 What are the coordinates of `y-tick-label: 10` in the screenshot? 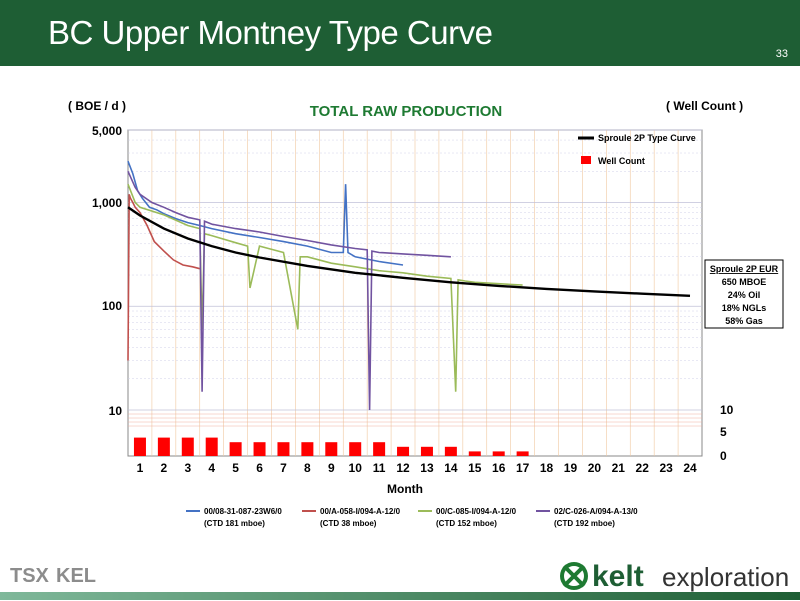 It's located at (116, 411).